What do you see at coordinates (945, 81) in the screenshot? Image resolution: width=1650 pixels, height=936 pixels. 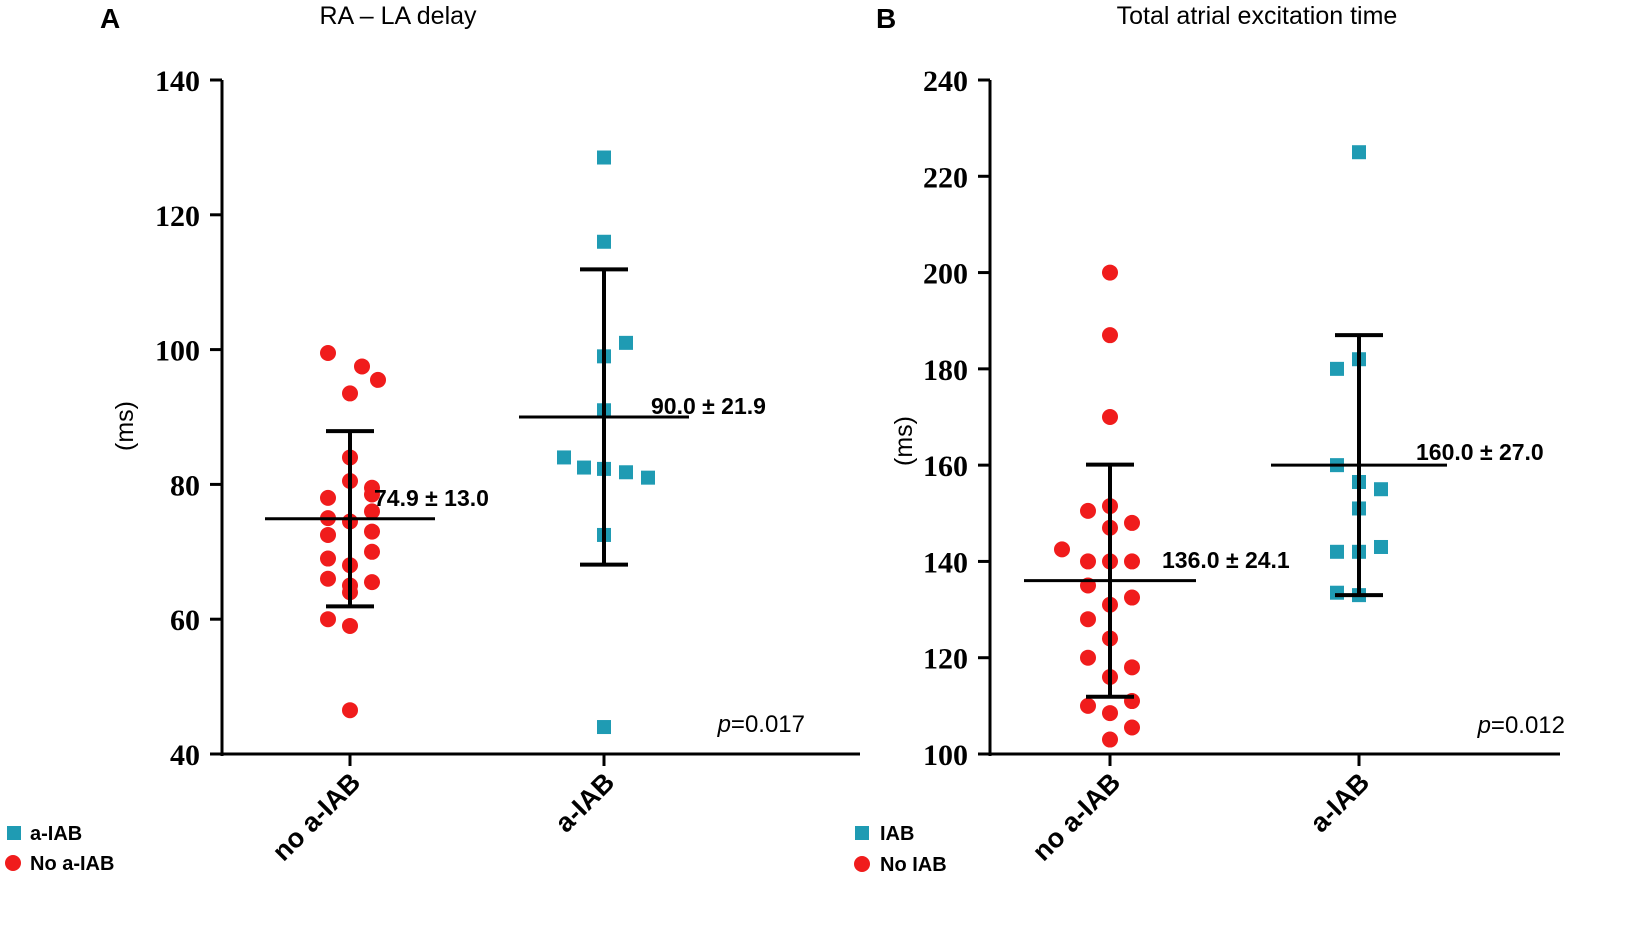 I see `y-tick-label: 240` at bounding box center [945, 81].